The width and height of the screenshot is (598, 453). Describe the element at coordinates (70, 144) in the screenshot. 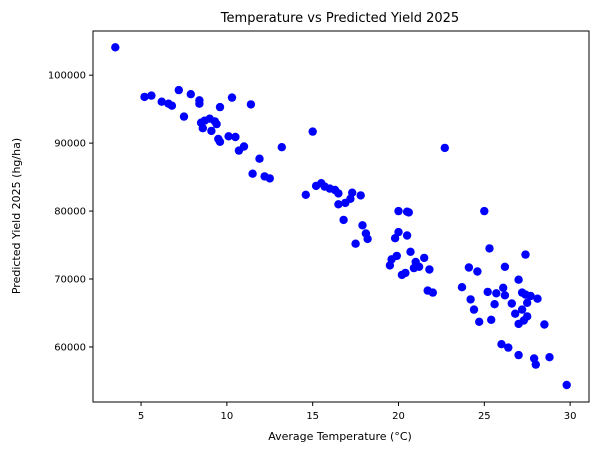

I see `y-tick-label: 90000` at that location.